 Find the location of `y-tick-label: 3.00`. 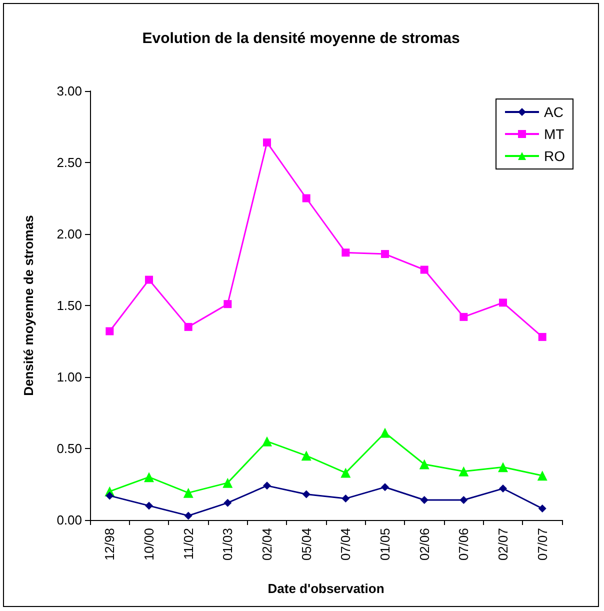

y-tick-label: 3.00 is located at coordinates (69, 91).